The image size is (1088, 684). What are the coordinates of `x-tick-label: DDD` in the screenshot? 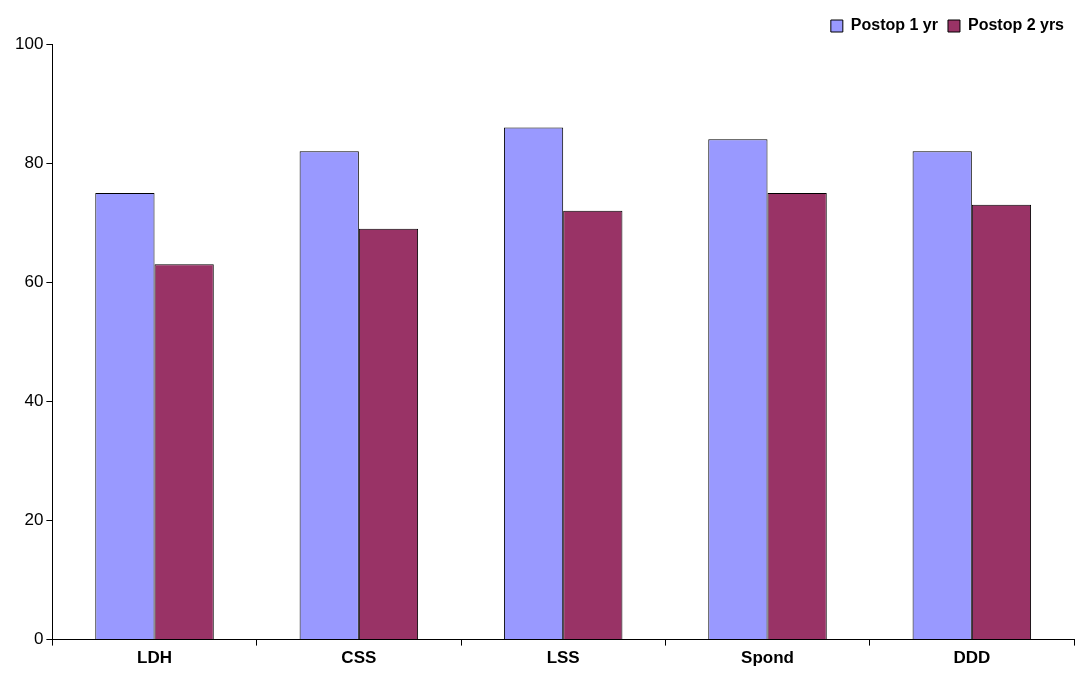 It's located at (972, 658).